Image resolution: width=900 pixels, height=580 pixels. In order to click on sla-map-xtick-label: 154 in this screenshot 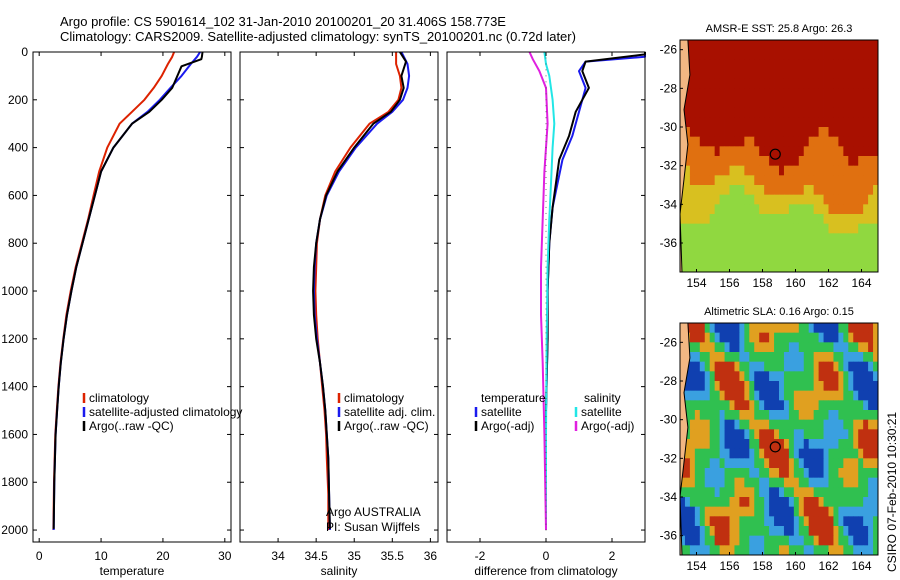, I will do `click(696, 566)`.